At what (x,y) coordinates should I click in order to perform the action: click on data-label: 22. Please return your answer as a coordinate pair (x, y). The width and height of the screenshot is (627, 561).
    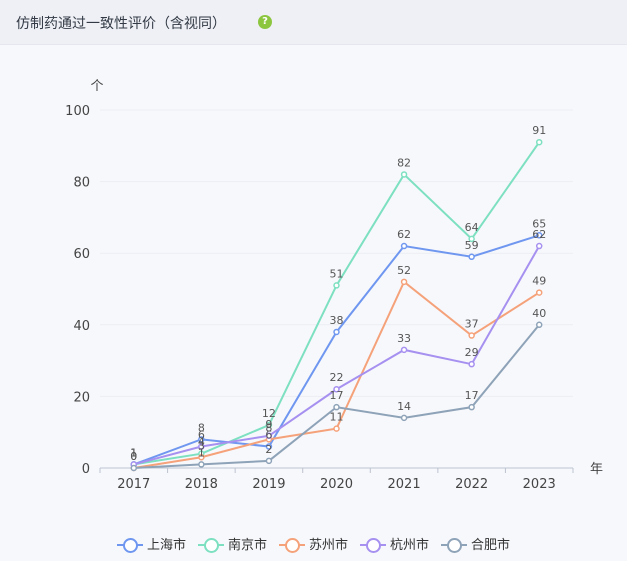
    Looking at the image, I should click on (337, 377).